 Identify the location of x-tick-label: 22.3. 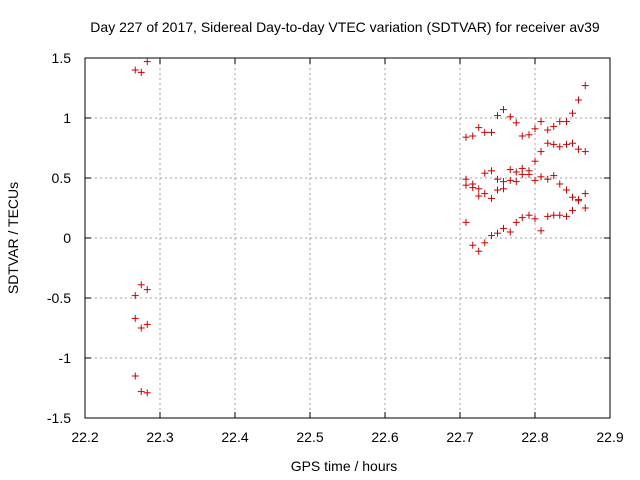
(159, 437).